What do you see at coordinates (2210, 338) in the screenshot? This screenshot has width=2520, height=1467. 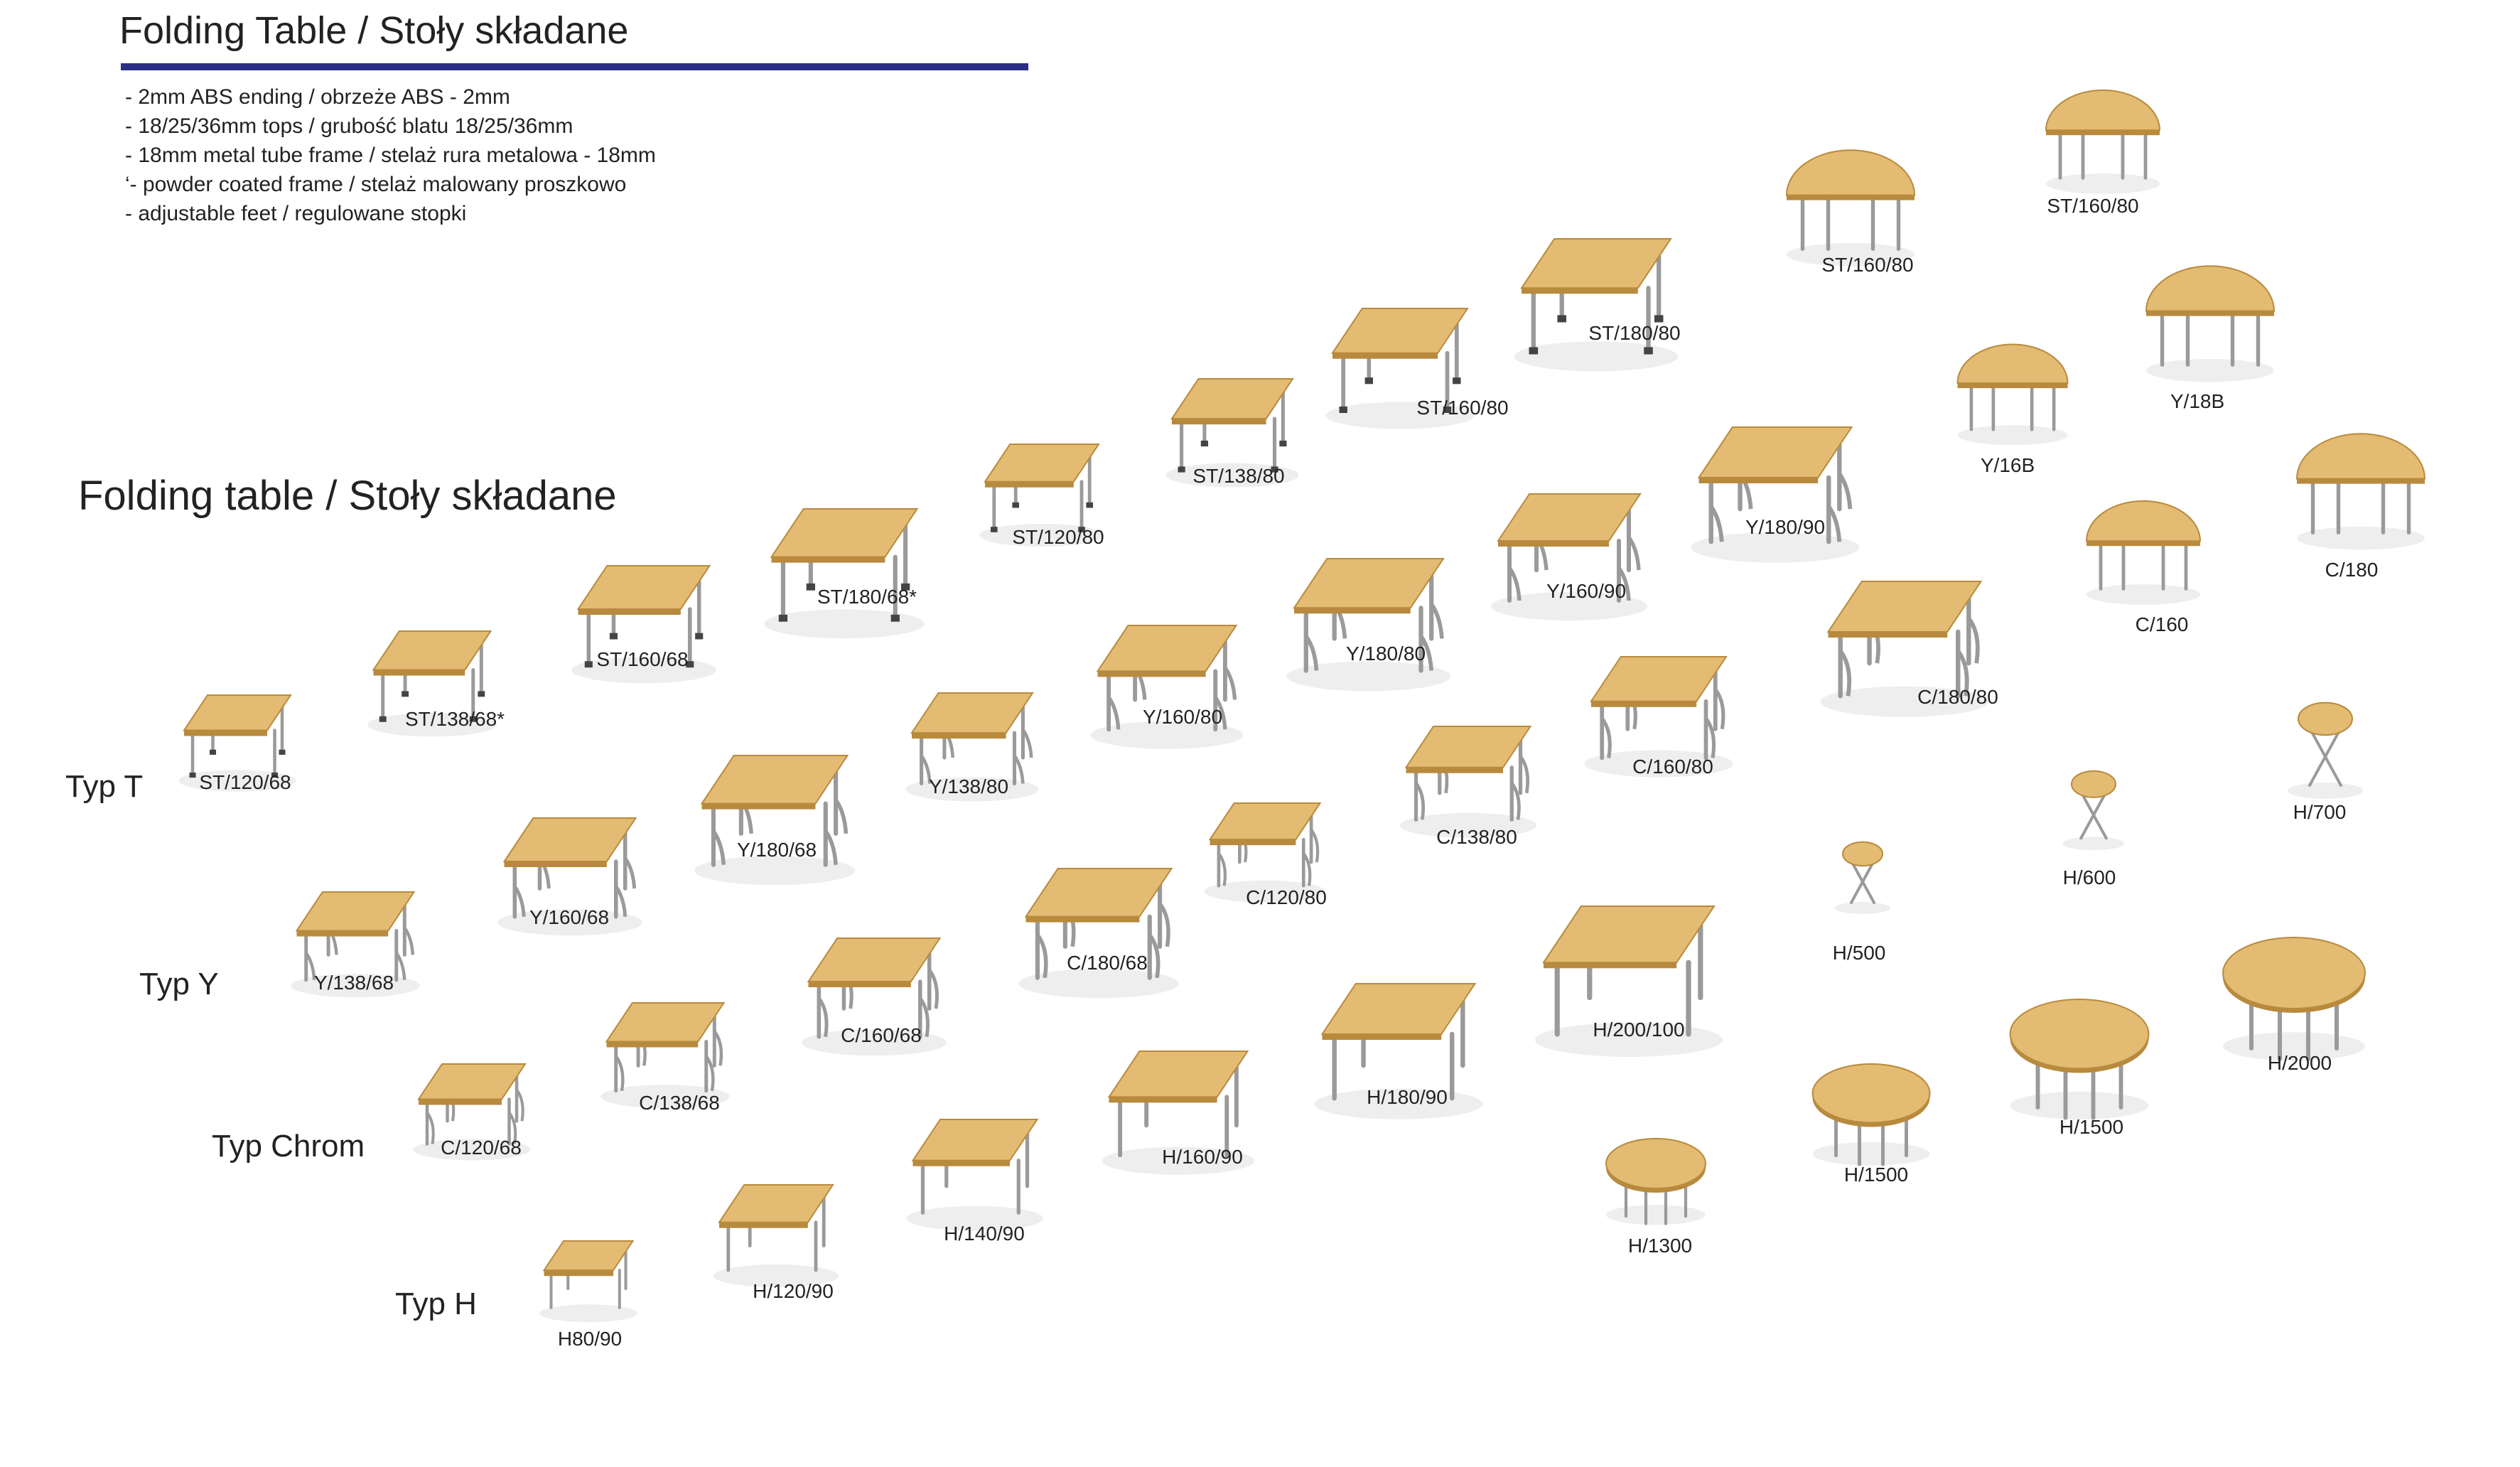 I see `product-y-18b: Y/18B` at bounding box center [2210, 338].